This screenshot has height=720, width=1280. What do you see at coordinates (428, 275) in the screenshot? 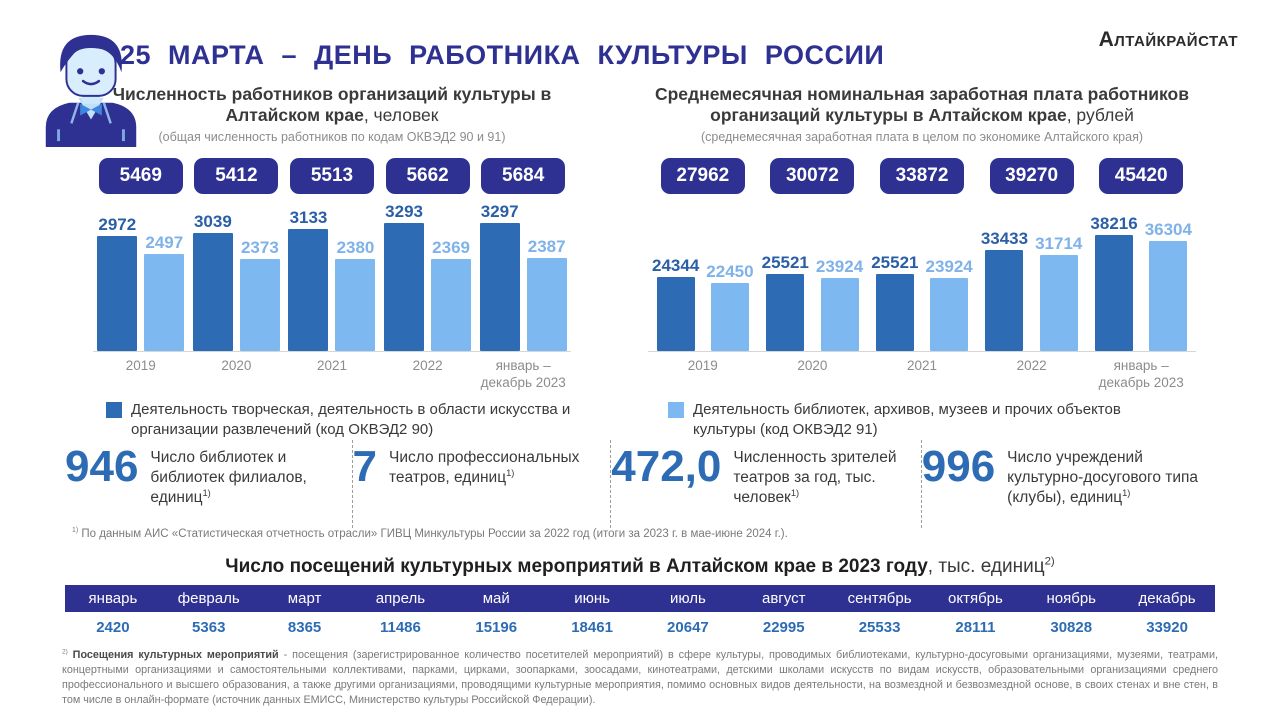
I see `bar-group: 3293 2369` at bounding box center [428, 275].